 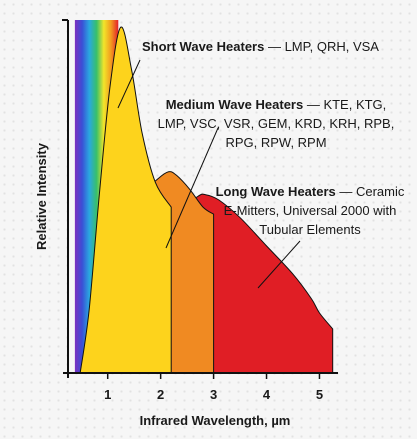 What do you see at coordinates (275, 142) in the screenshot?
I see `medium-wave-line-3: RPG, RPW, RPM` at bounding box center [275, 142].